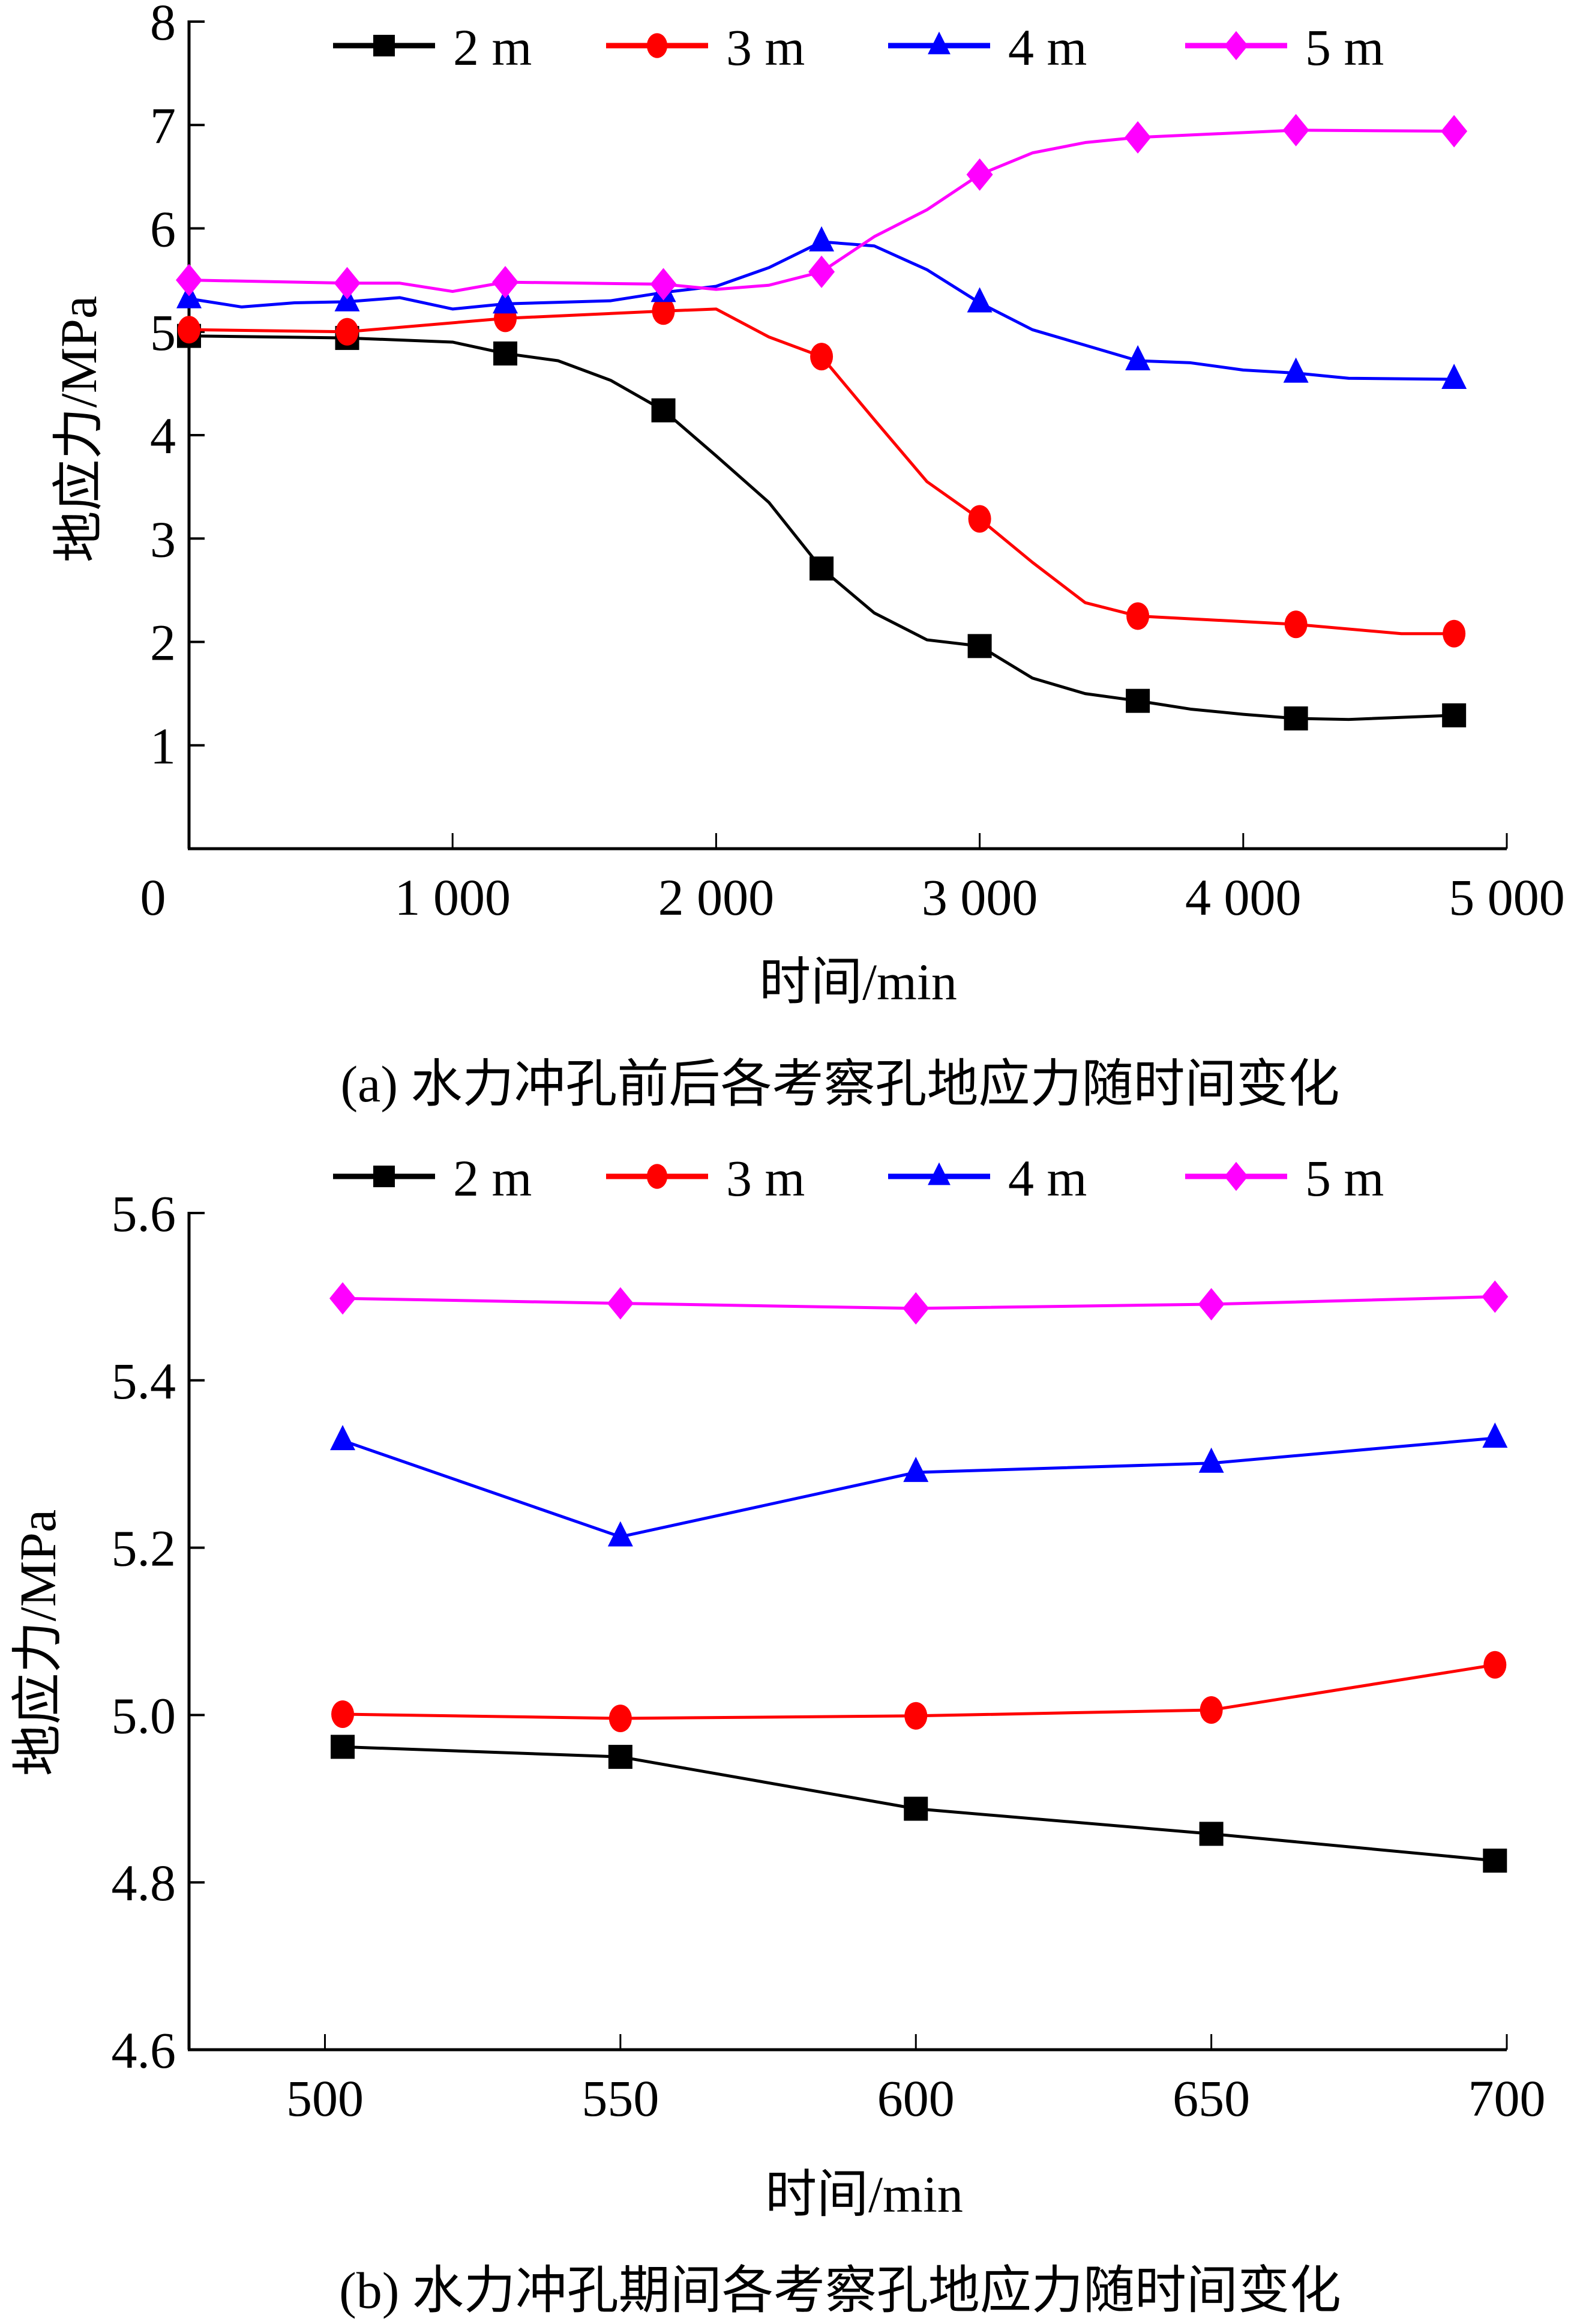  I want to click on chart-b-caption: (b) 水力冲孔期间各考察孔地应力随时间变化, so click(840, 2290).